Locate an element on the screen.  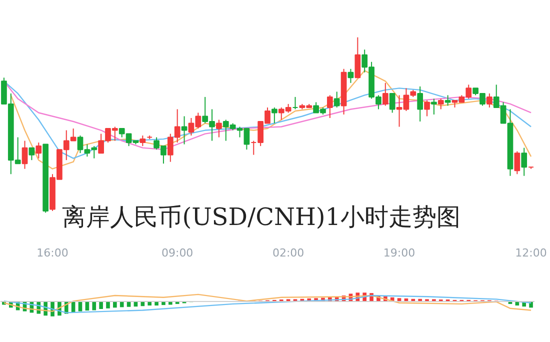
x-tick-label: 02:00 is located at coordinates (288, 253).